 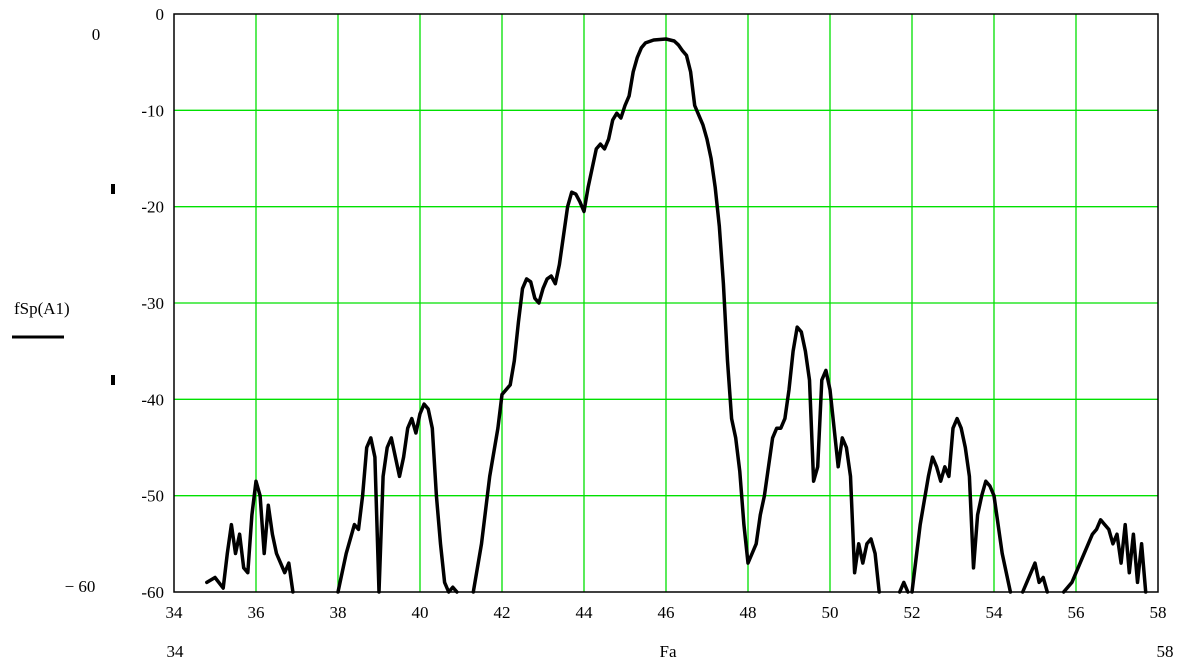 I want to click on y-marker-lower, so click(x=113, y=380).